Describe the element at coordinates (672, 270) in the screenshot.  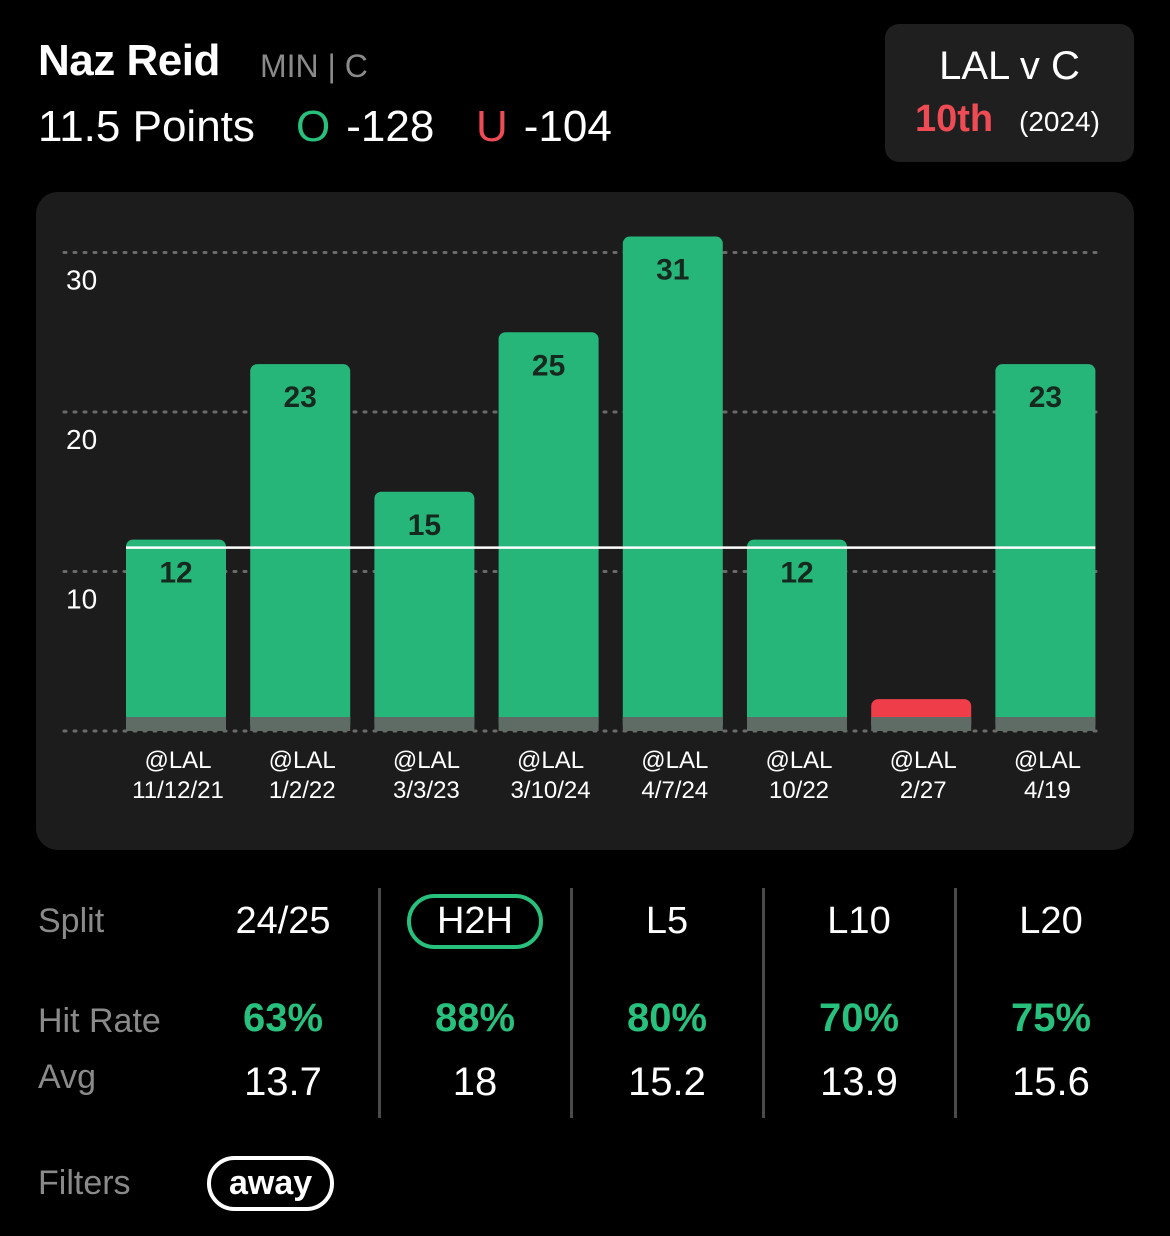
I see `bar-value-label: 31` at that location.